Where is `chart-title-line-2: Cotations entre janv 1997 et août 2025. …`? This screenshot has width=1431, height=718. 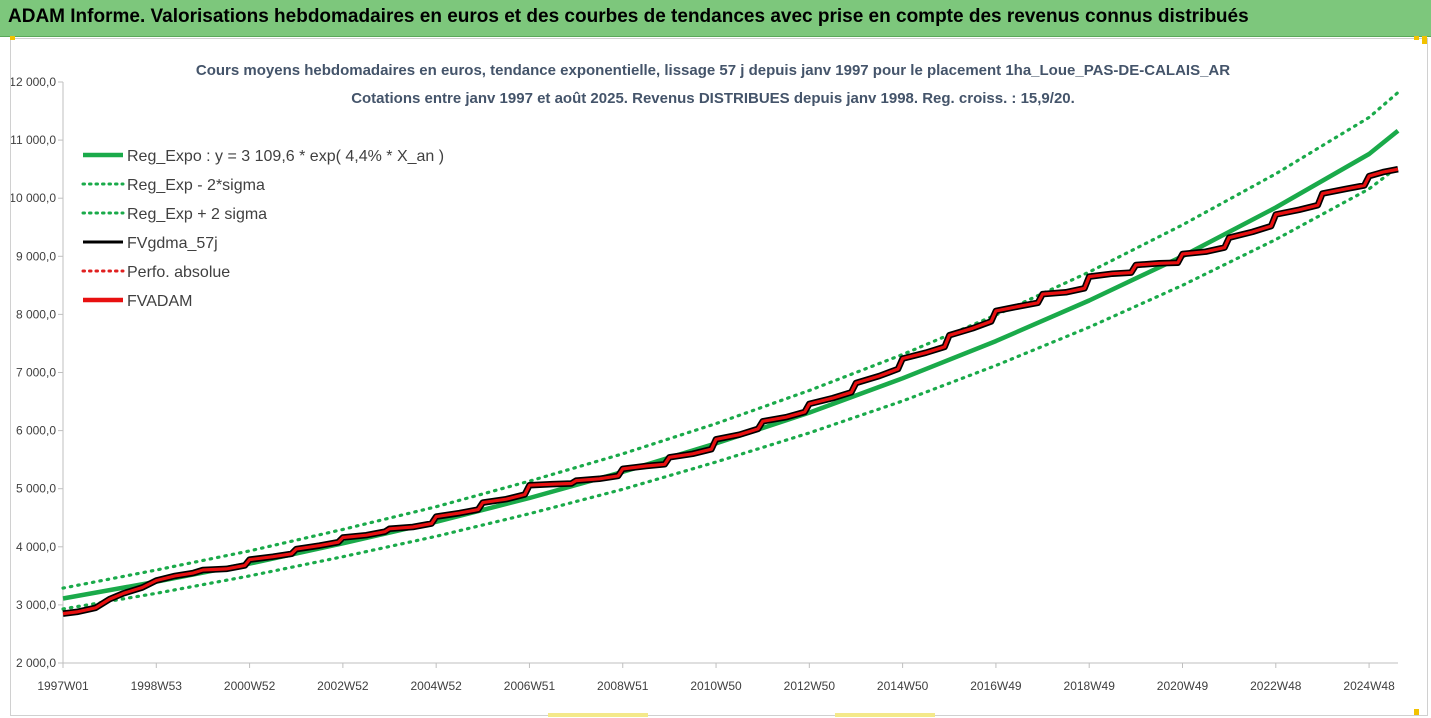
chart-title-line-2: Cotations entre janv 1997 et août 2025. … is located at coordinates (713, 98).